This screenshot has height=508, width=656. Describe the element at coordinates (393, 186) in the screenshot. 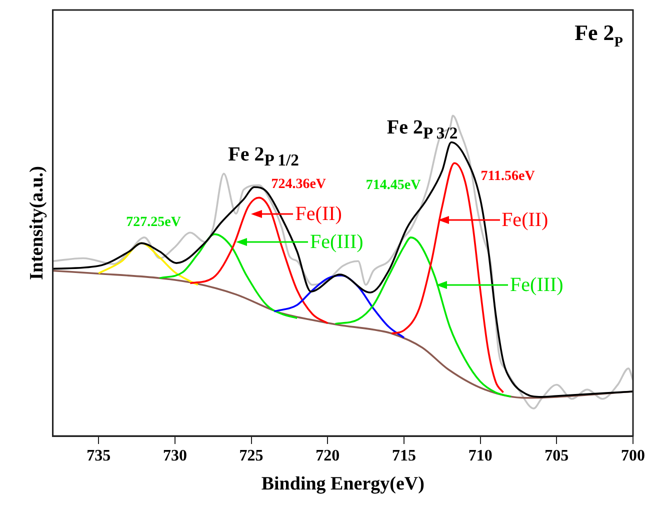

I see `annotation: 714.45eV` at that location.